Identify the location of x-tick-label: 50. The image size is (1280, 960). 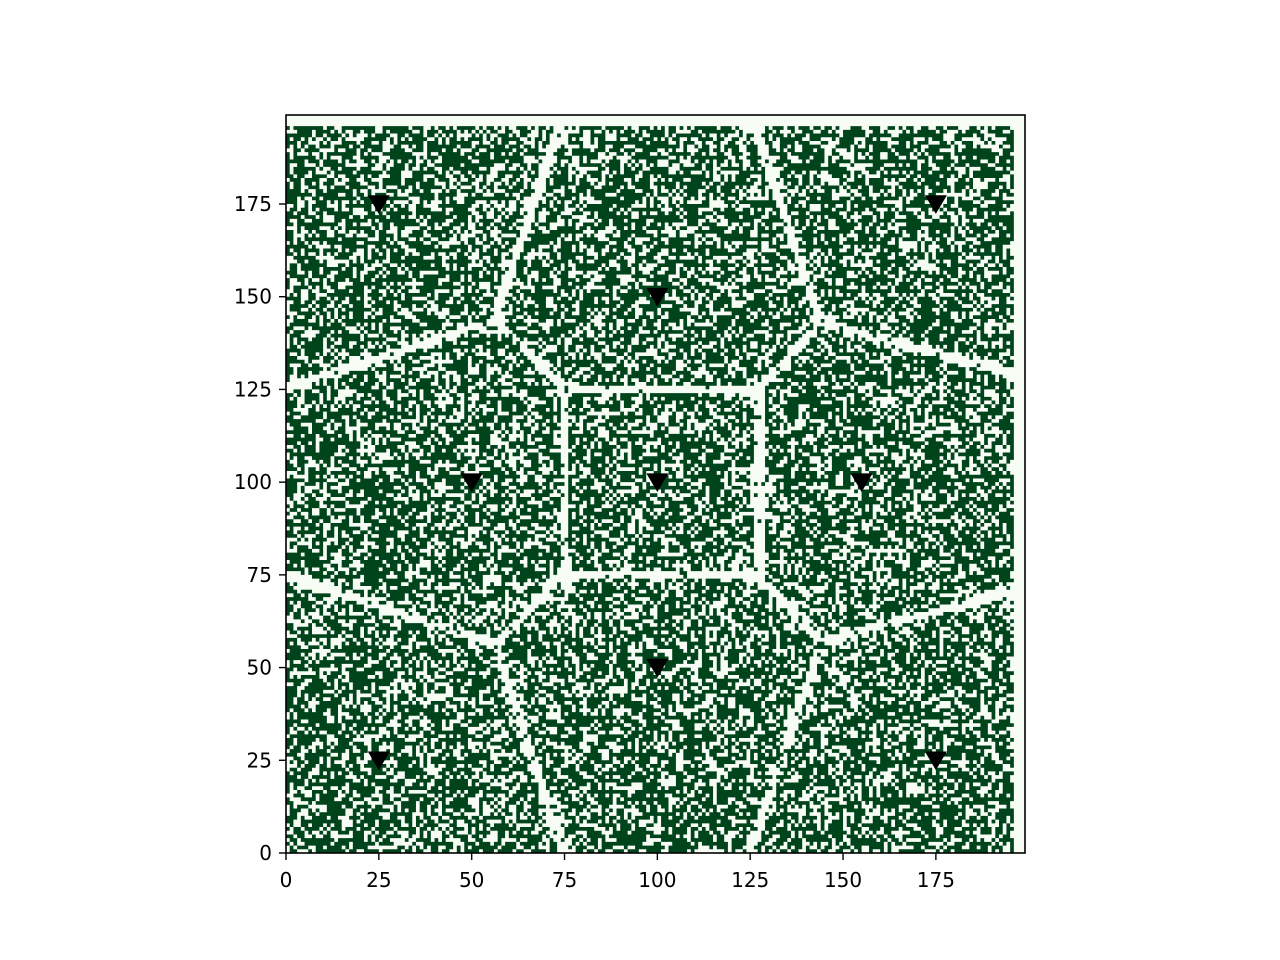
(471, 880).